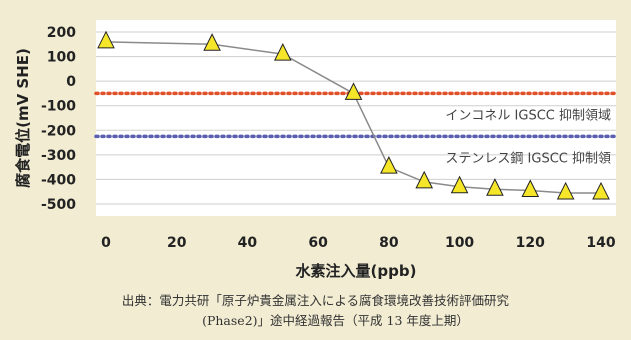 This screenshot has height=340, width=631. What do you see at coordinates (600, 243) in the screenshot?
I see `x-tick-label: 140` at bounding box center [600, 243].